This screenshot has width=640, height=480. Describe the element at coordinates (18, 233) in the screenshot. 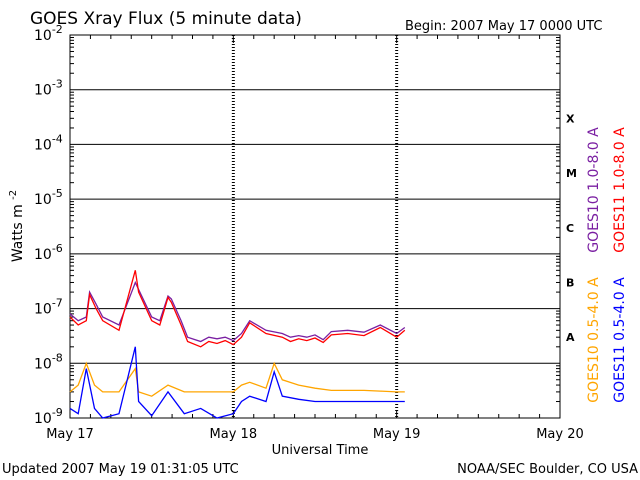

I see `y-axis-label: Watts m` at that location.